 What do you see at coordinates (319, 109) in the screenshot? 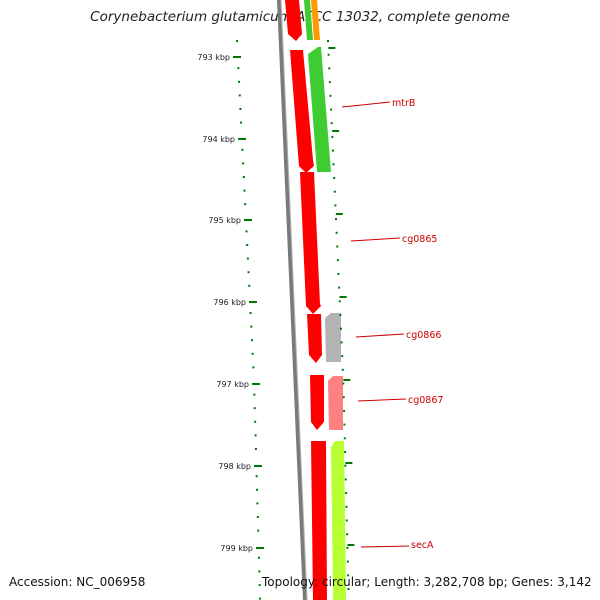
I see `gene-reverse-mtrB` at bounding box center [319, 109].